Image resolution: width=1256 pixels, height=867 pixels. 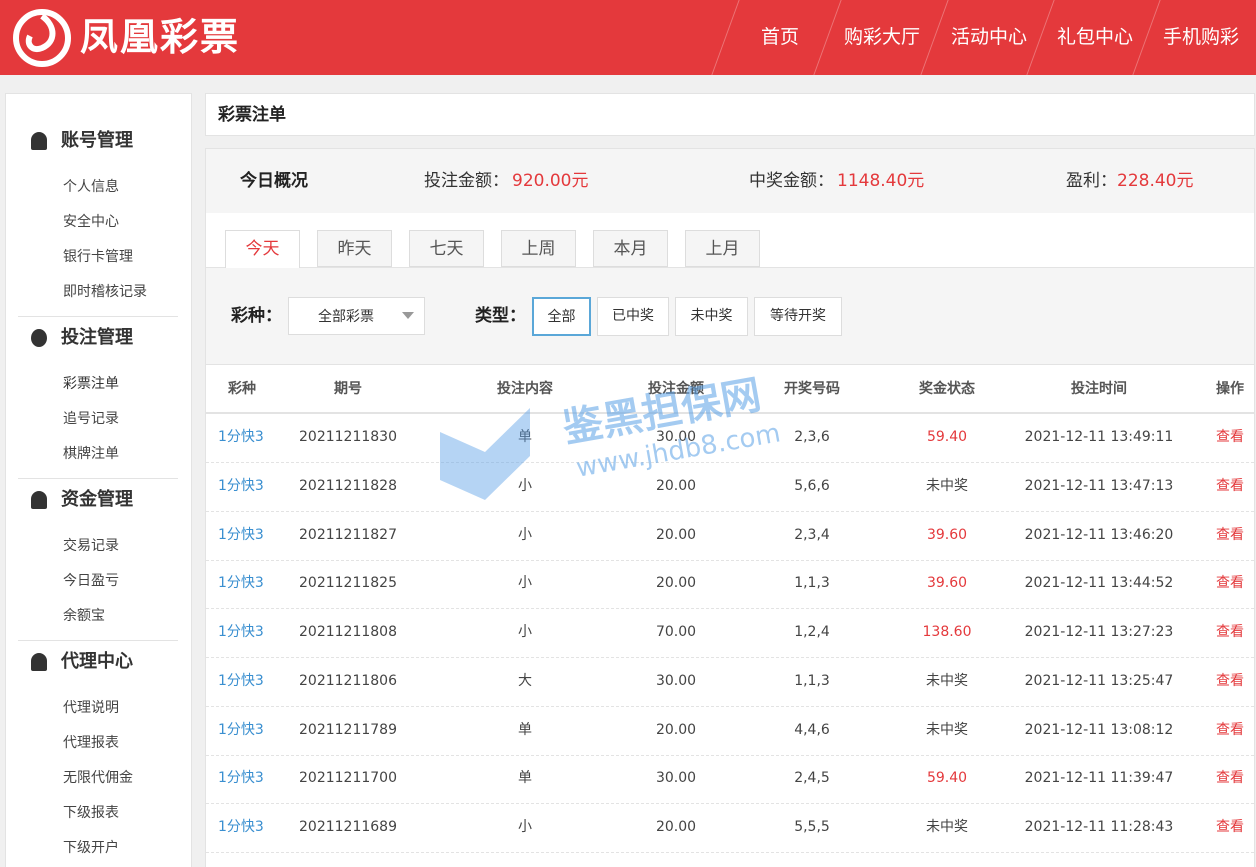 I want to click on sidebar, so click(x=98, y=480).